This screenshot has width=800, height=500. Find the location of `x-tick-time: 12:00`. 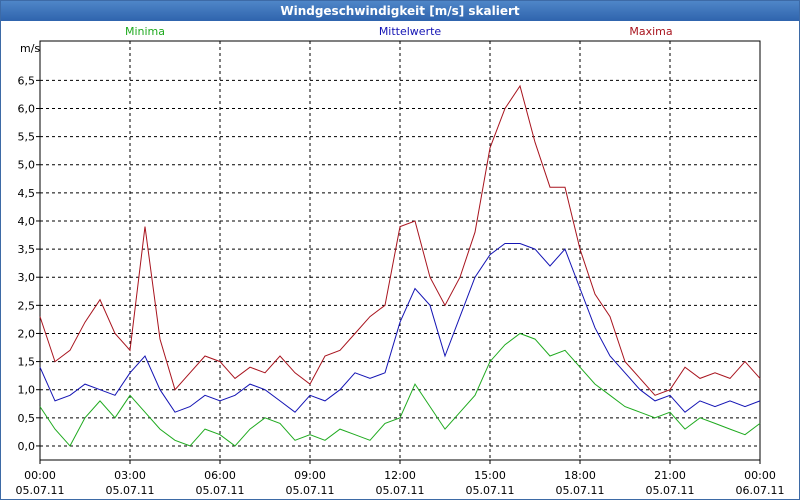

x-tick-time: 12:00 is located at coordinates (400, 475).